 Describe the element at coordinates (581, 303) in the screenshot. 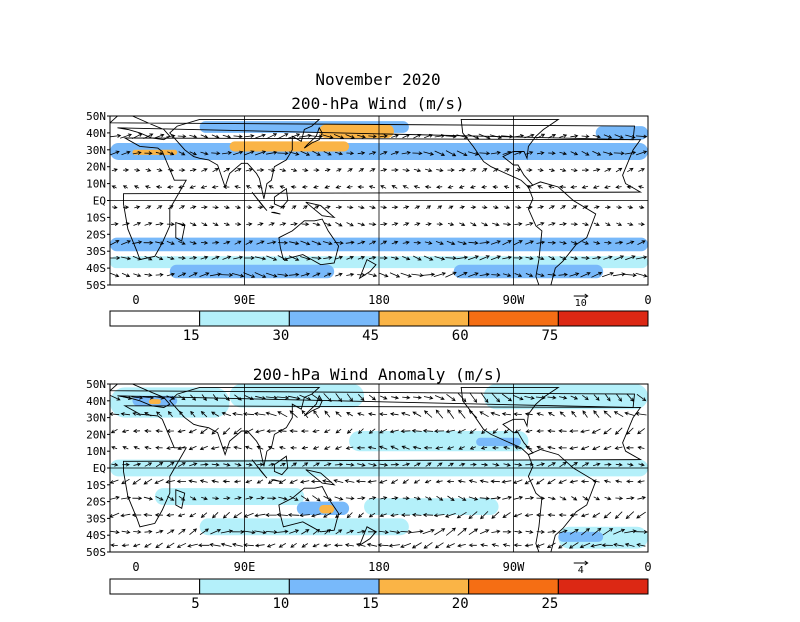

I see `reference-vector-label: 10` at that location.